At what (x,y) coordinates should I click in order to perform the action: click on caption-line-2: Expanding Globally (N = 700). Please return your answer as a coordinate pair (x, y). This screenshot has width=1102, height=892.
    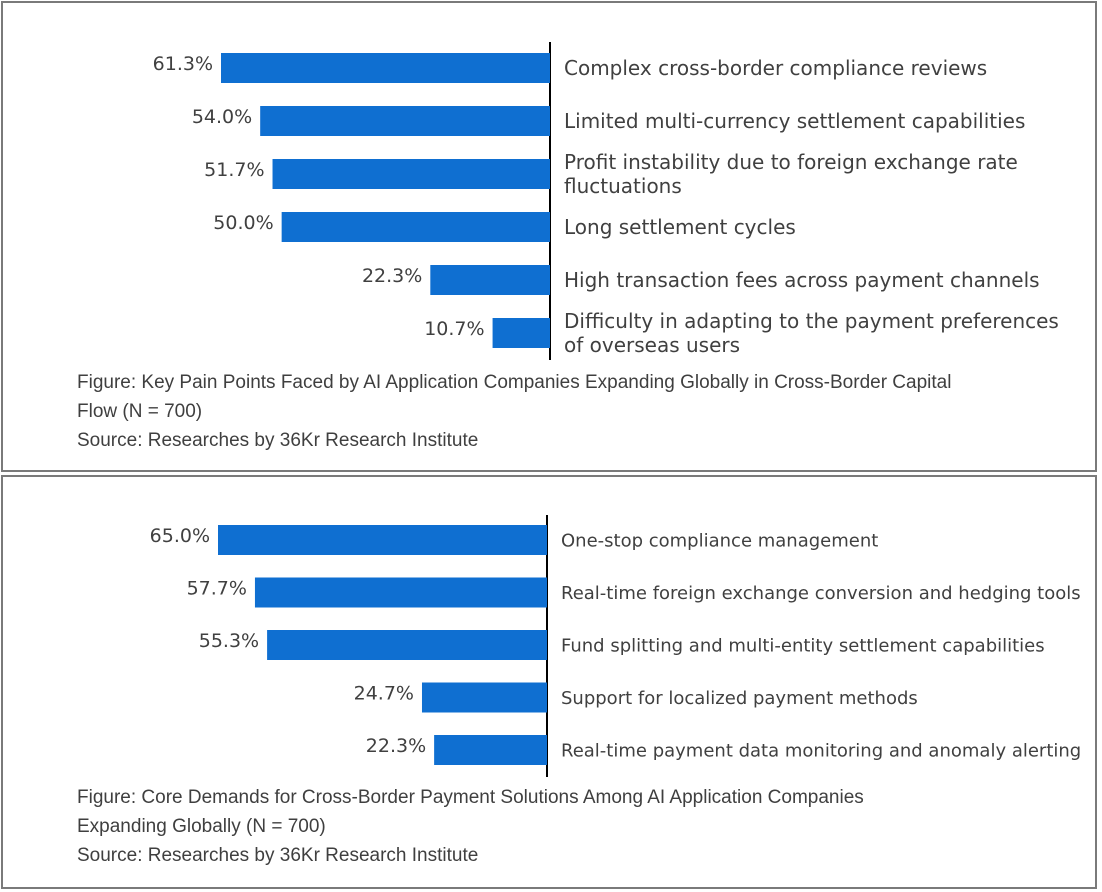
    Looking at the image, I should click on (201, 826).